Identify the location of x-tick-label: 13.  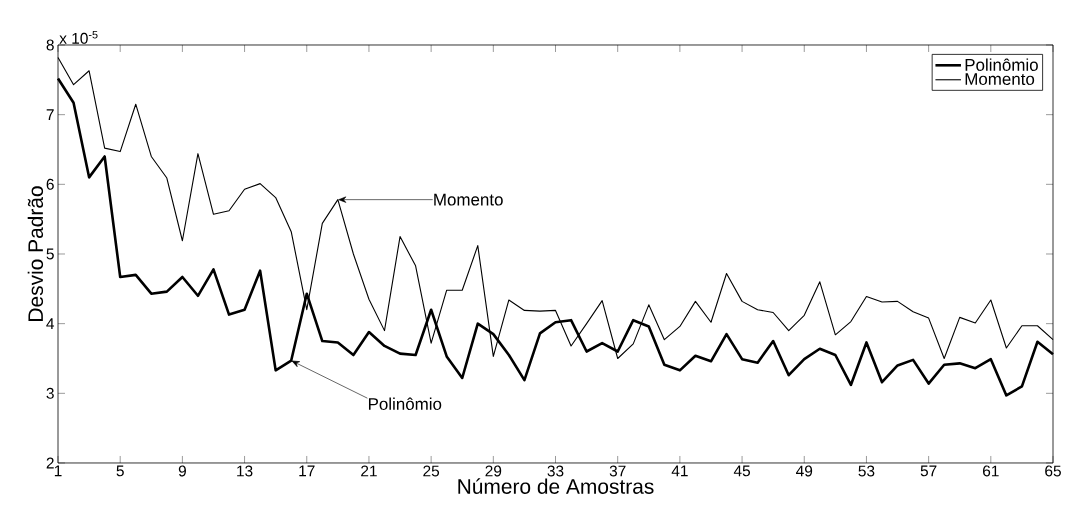
(245, 471).